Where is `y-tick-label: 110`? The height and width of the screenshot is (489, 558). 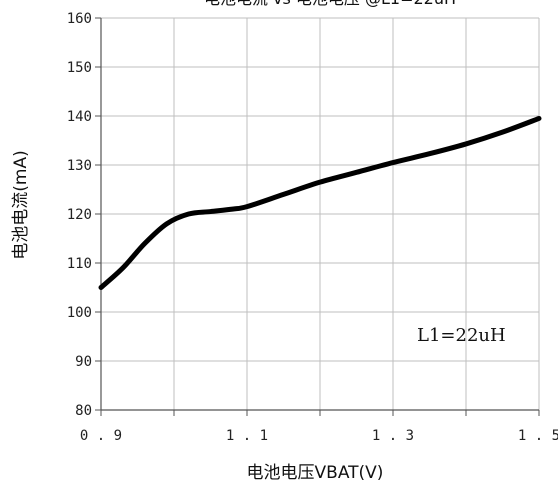 y-tick-label: 110 is located at coordinates (79, 264).